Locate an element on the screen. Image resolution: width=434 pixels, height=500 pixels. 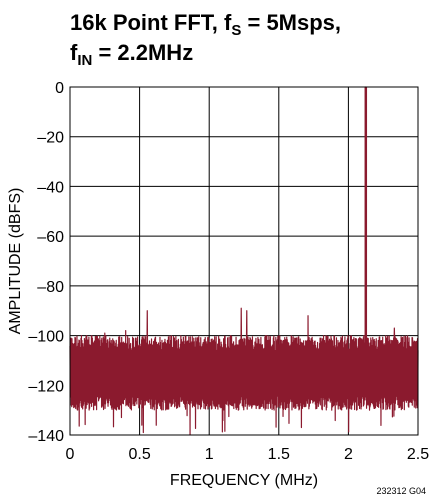
x-tick-label: 0.5 is located at coordinates (139, 454).